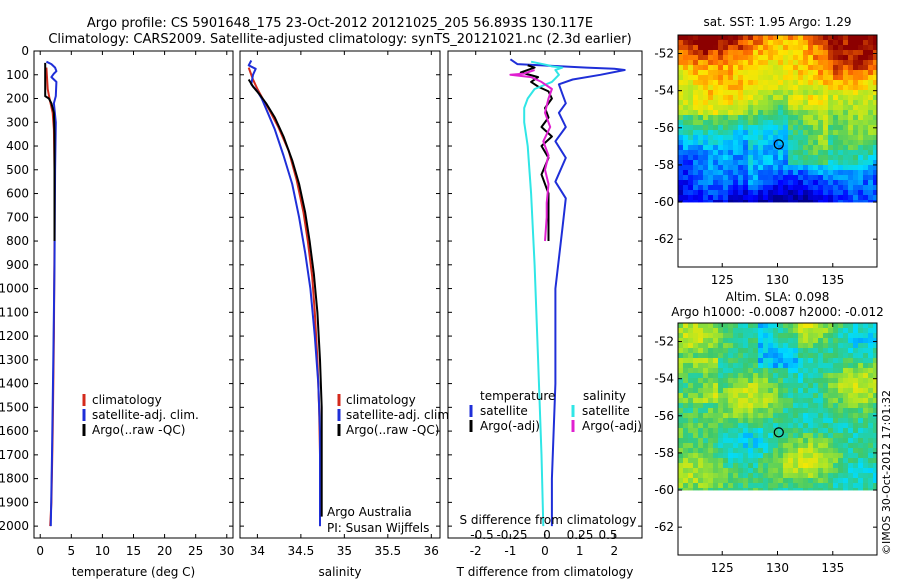  Describe the element at coordinates (195, 551) in the screenshot. I see `x-tick-label: 25` at that location.